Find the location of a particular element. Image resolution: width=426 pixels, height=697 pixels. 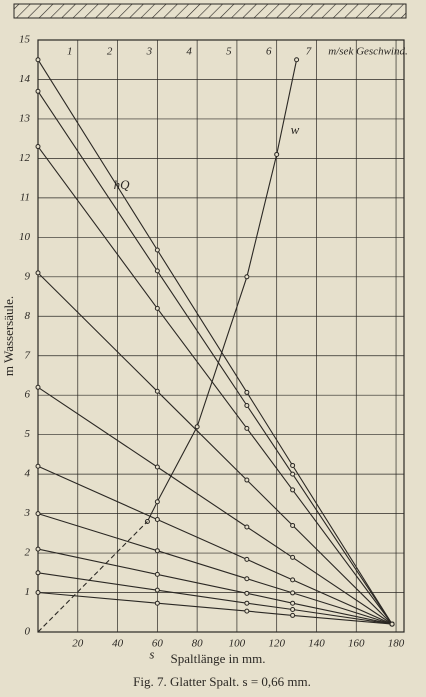

caption: Fig. 7. Glatter Spalt. s = 0,66 mm. is located at coordinates (222, 681).